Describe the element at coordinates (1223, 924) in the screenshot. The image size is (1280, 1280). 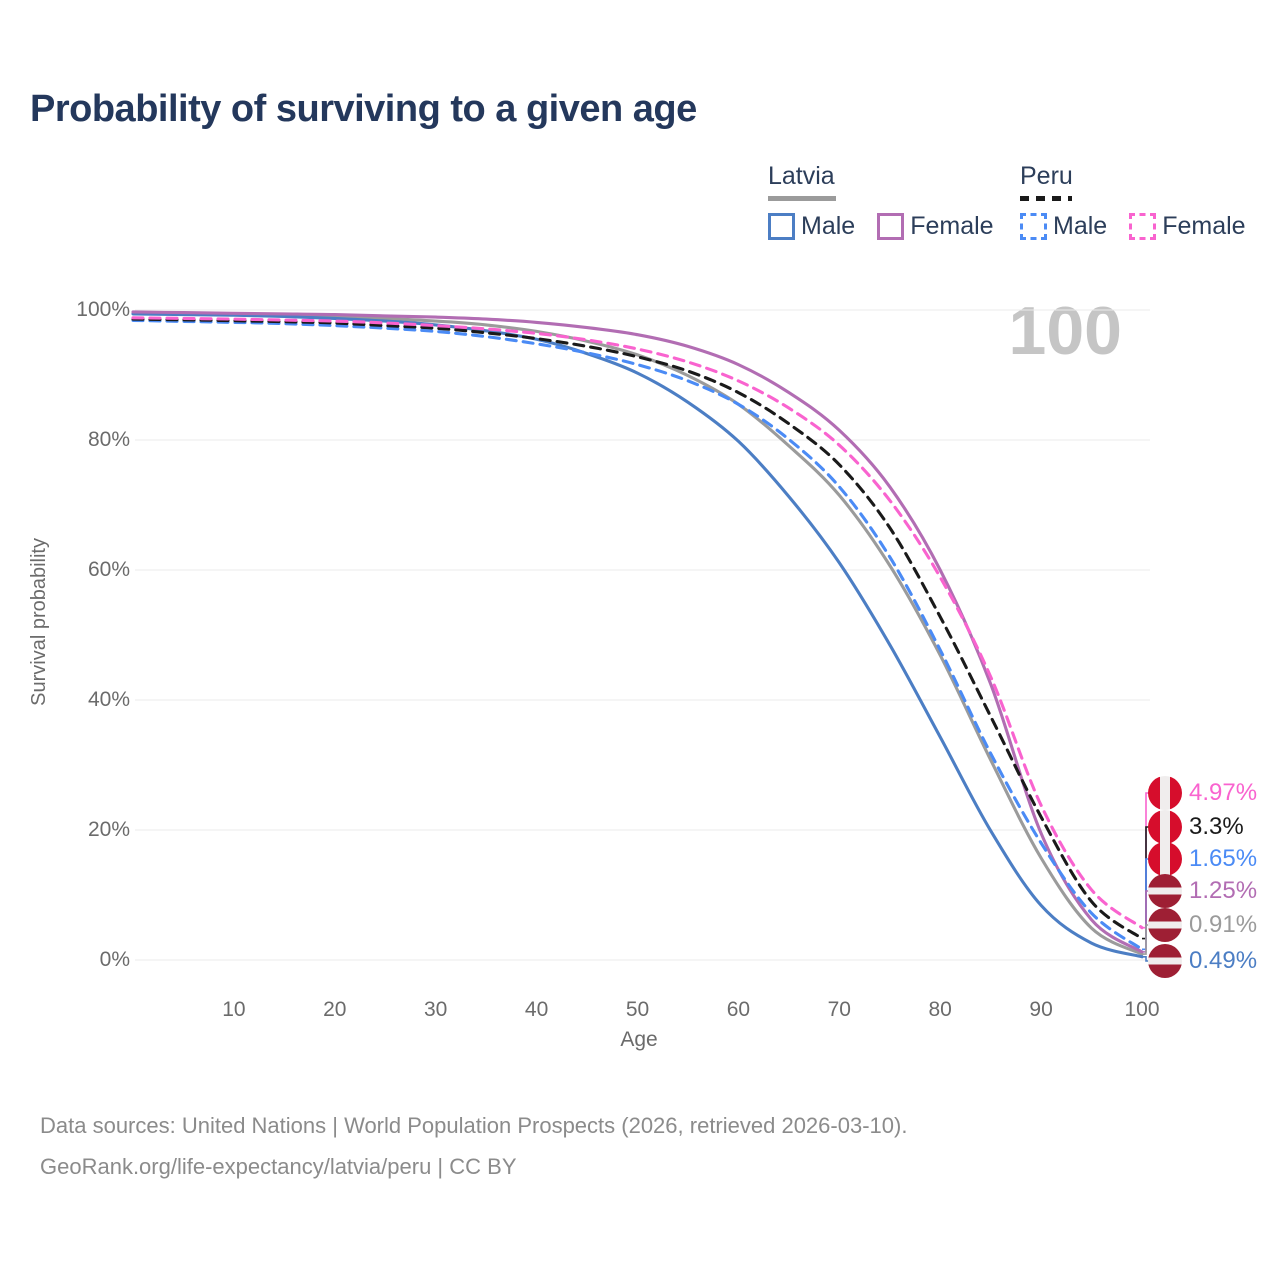
I see `end-value-label: 0.91%` at that location.